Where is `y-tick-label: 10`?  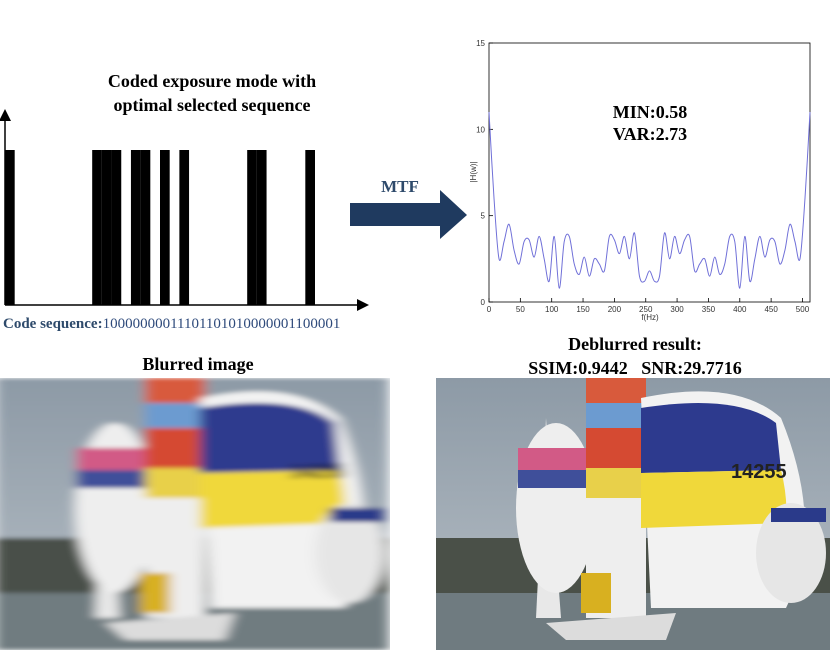
y-tick-label: 10 is located at coordinates (480, 129).